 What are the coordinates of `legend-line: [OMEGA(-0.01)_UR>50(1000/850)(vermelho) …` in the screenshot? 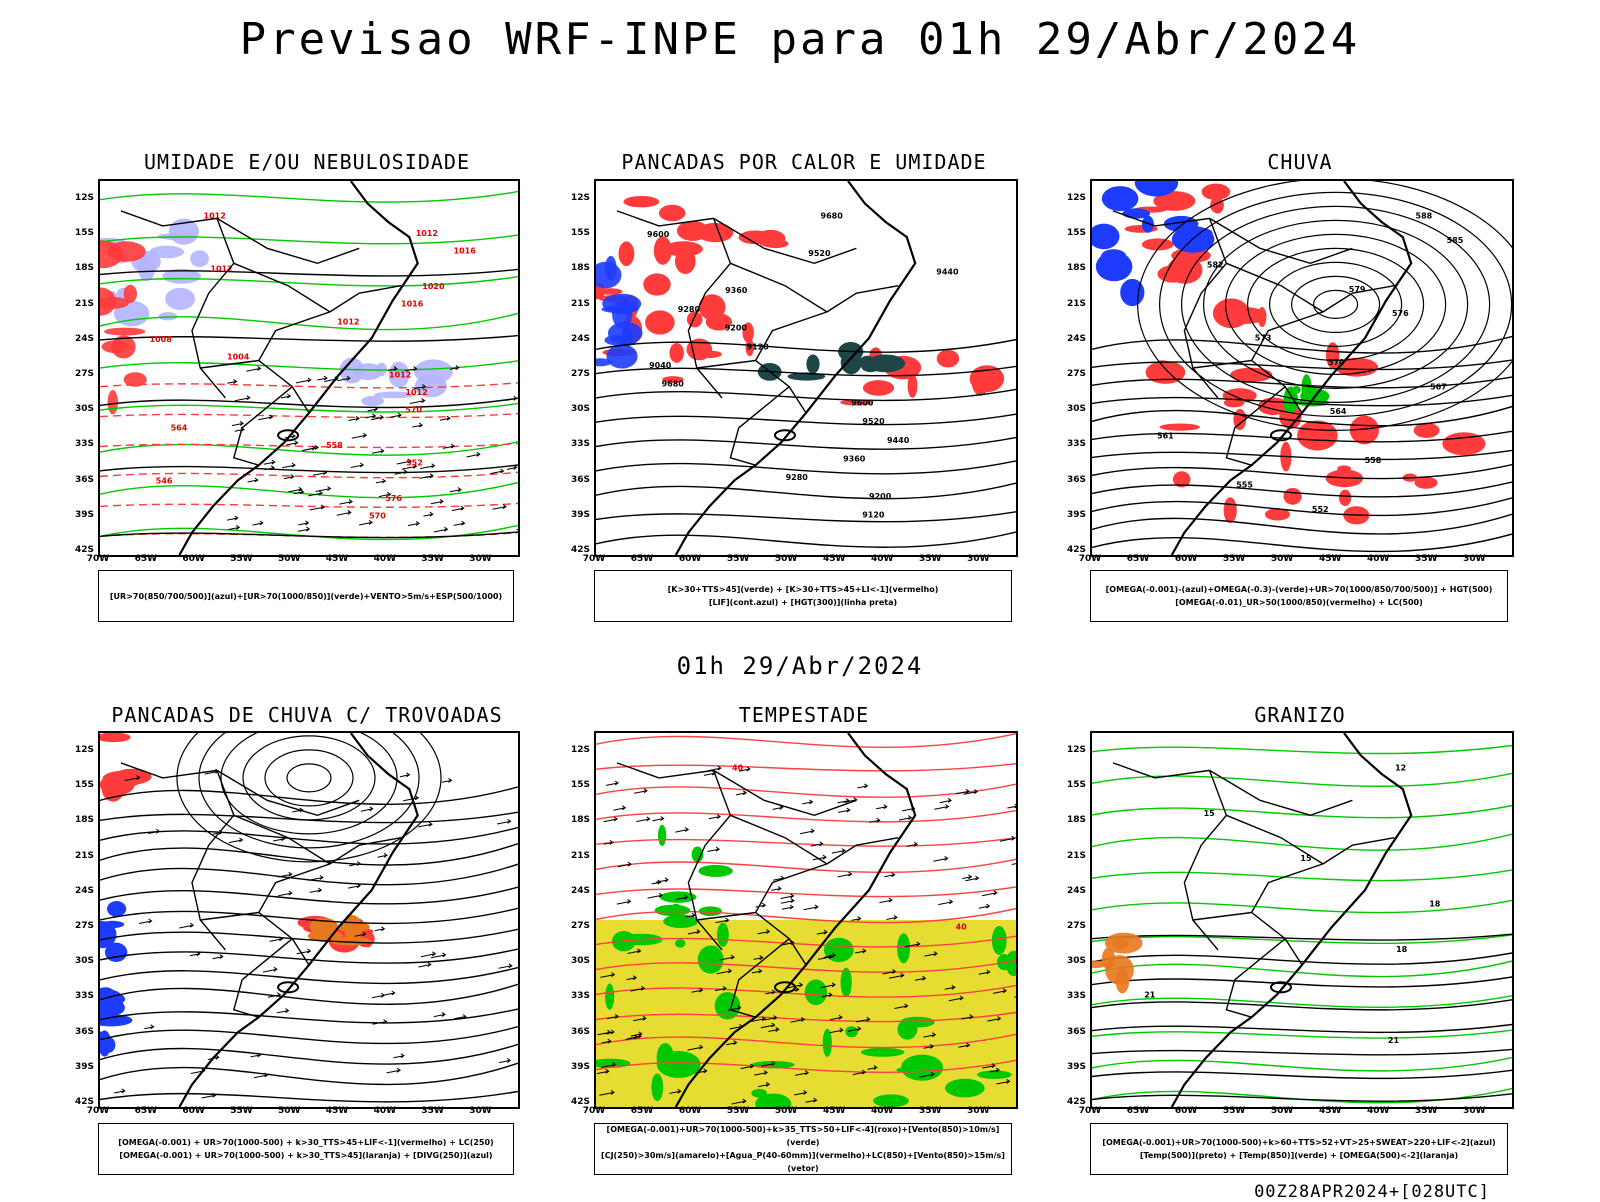 It's located at (1299, 602).